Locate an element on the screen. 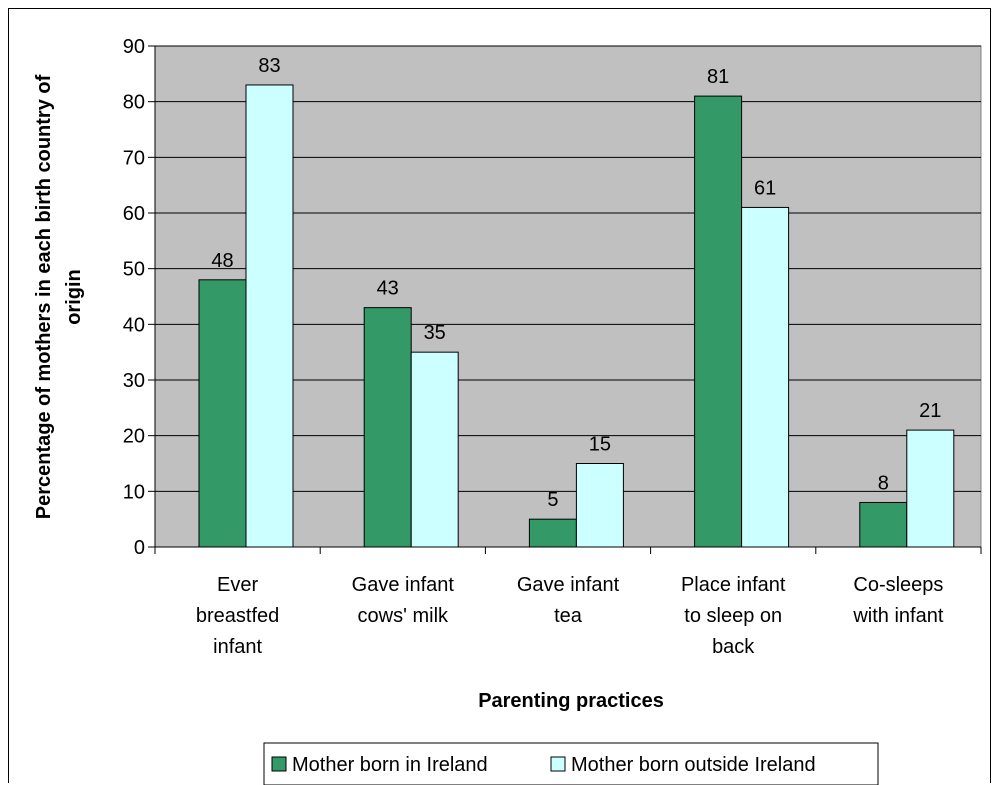 Image resolution: width=993 pixels, height=785 pixels. x-category-label: cows' milk is located at coordinates (403, 616).